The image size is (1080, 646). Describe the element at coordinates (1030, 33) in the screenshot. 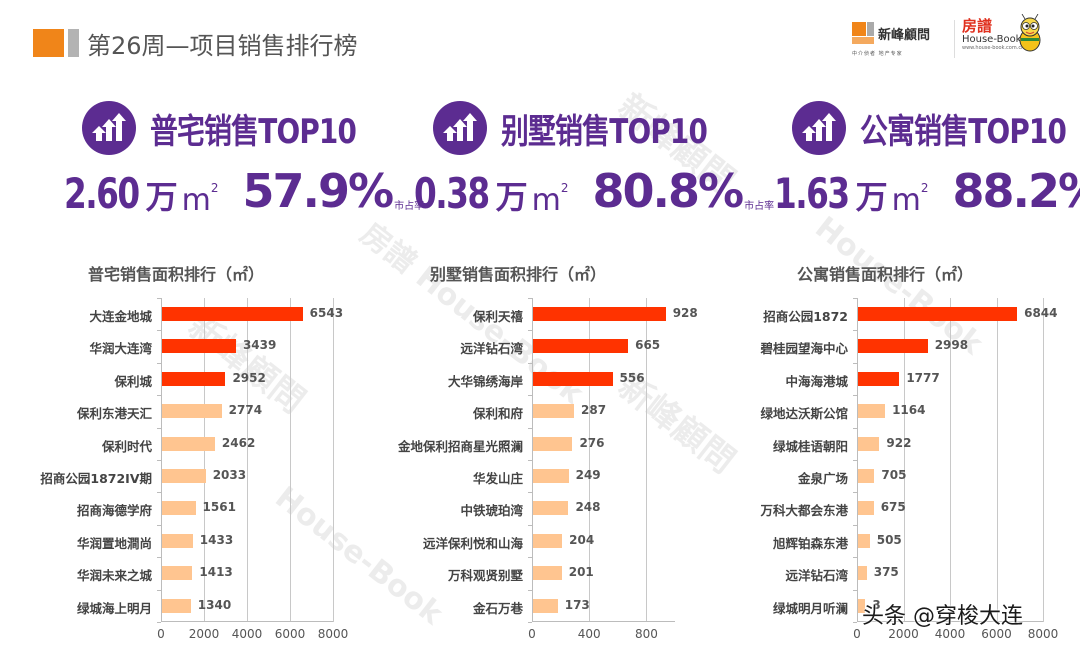

I see `bee-mascot-icon` at that location.